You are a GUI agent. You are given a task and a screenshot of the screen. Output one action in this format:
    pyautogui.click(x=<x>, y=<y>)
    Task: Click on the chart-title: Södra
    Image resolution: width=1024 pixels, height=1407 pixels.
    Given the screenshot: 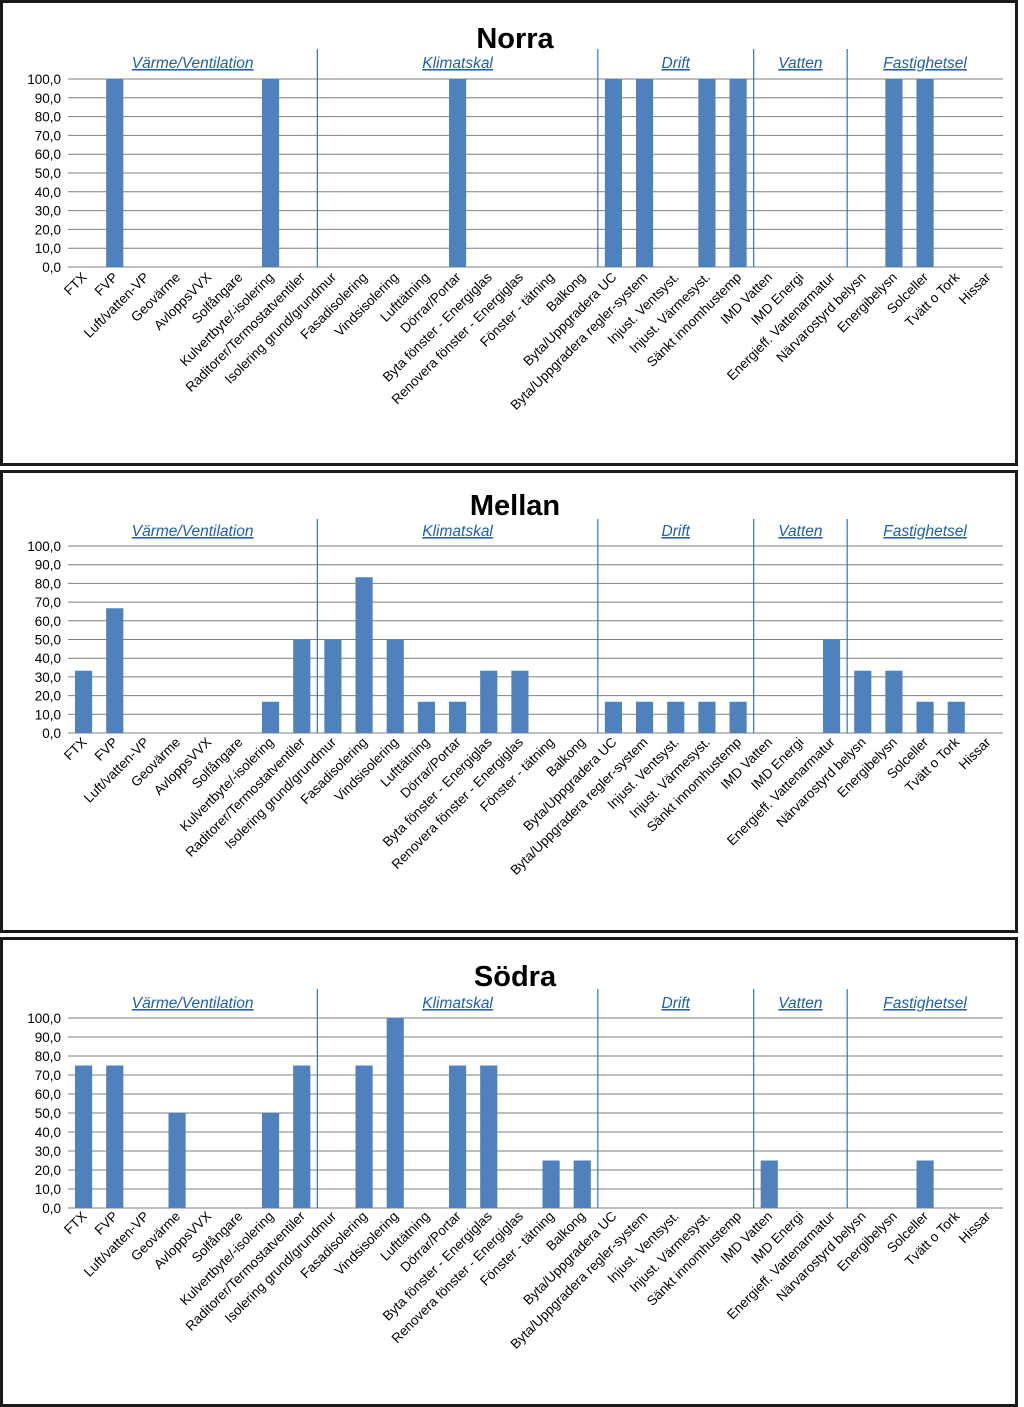 What is the action you would take?
    pyautogui.click(x=515, y=977)
    